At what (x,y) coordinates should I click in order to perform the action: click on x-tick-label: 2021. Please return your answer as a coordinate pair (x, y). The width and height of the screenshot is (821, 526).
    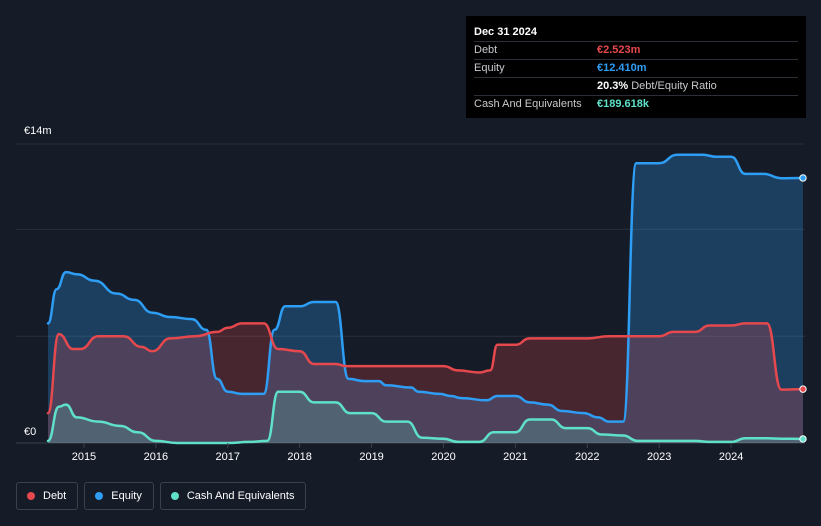
    Looking at the image, I should click on (515, 457).